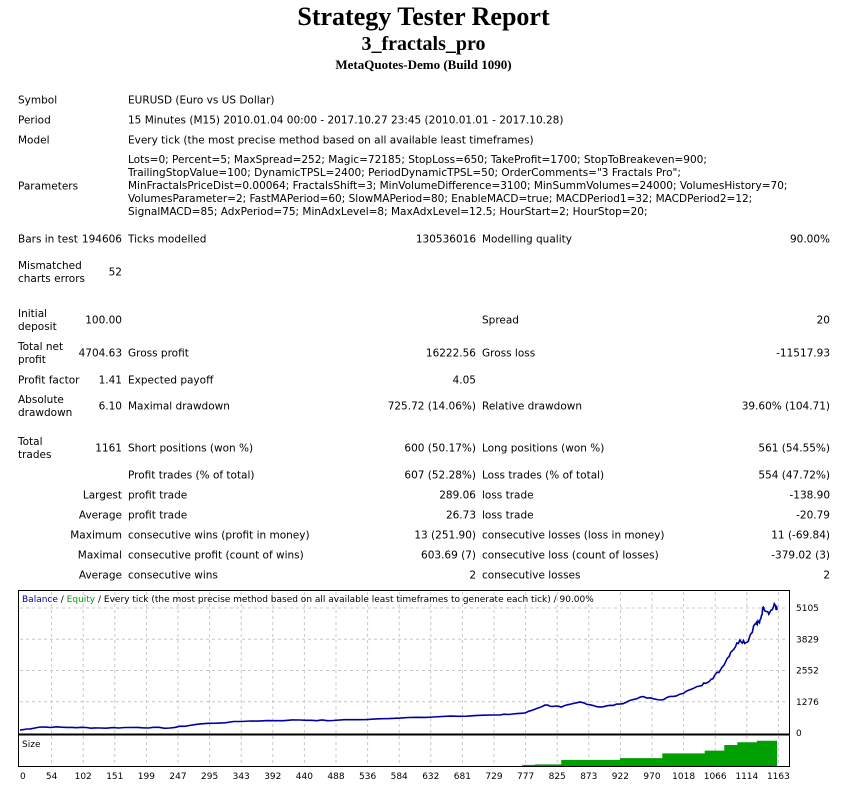 This screenshot has width=847, height=785. Describe the element at coordinates (509, 353) in the screenshot. I see `label: Gross loss` at that location.